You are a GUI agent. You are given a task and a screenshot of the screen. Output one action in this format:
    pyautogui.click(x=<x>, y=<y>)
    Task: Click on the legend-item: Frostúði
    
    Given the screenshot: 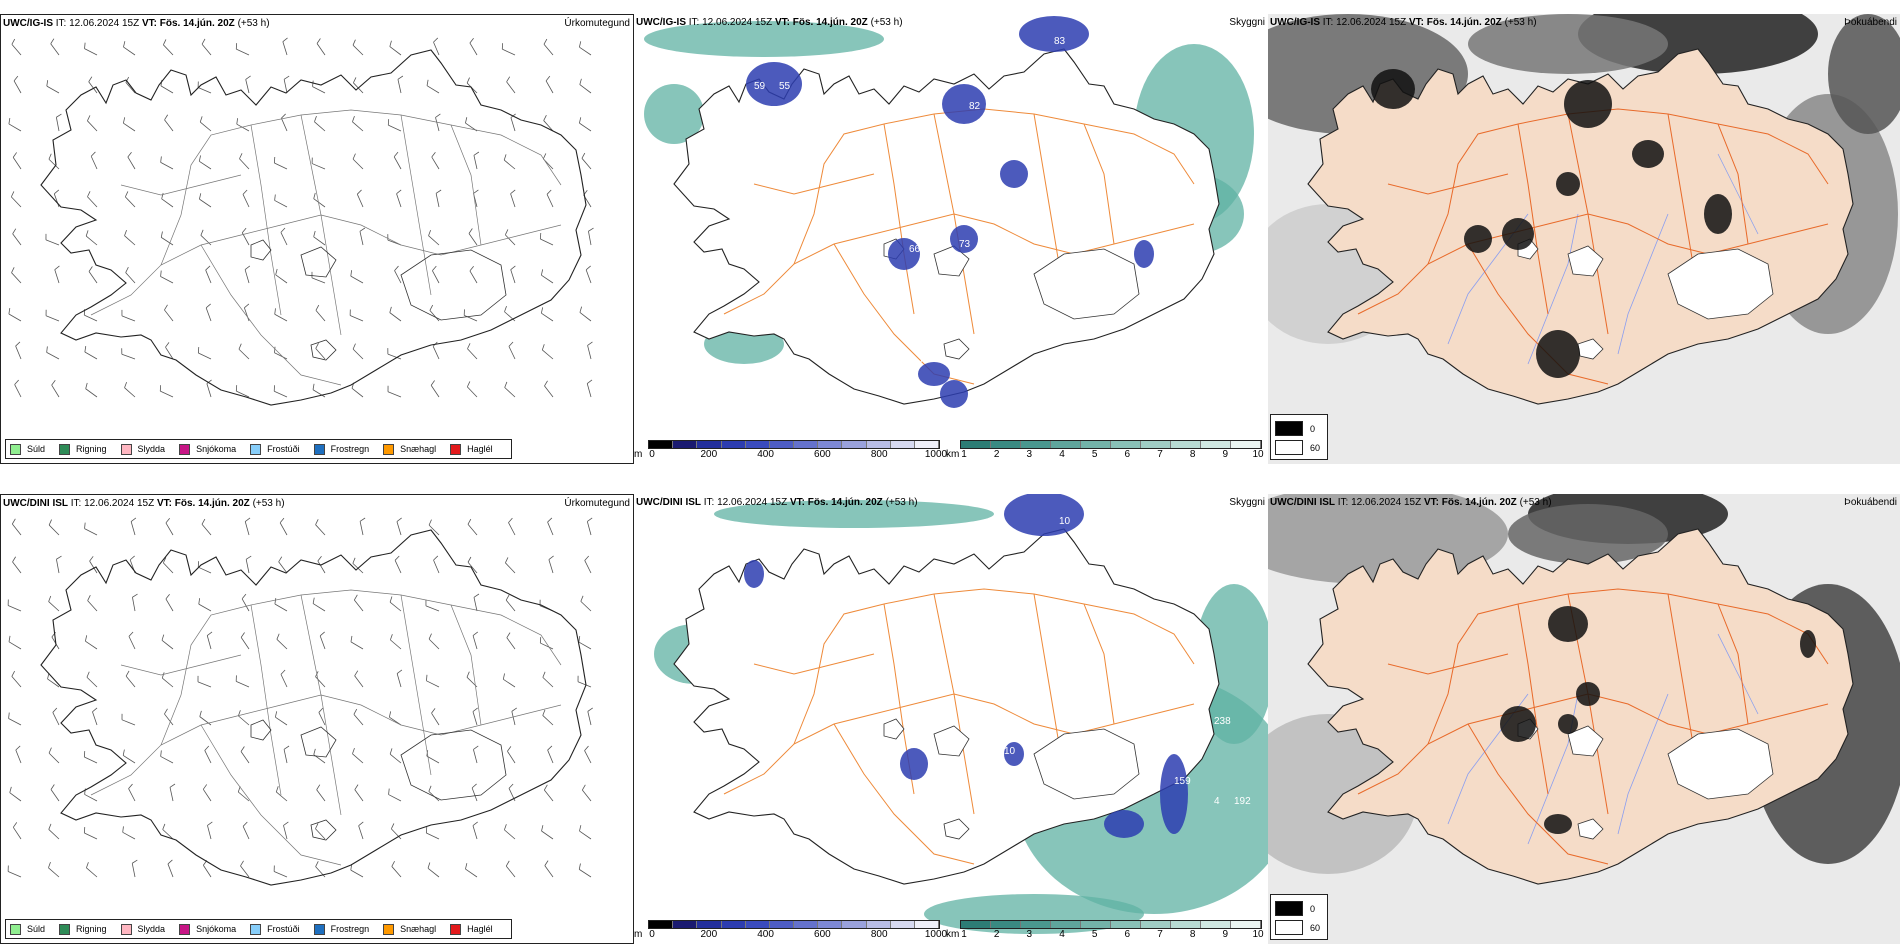 What is the action you would take?
    pyautogui.click(x=275, y=929)
    